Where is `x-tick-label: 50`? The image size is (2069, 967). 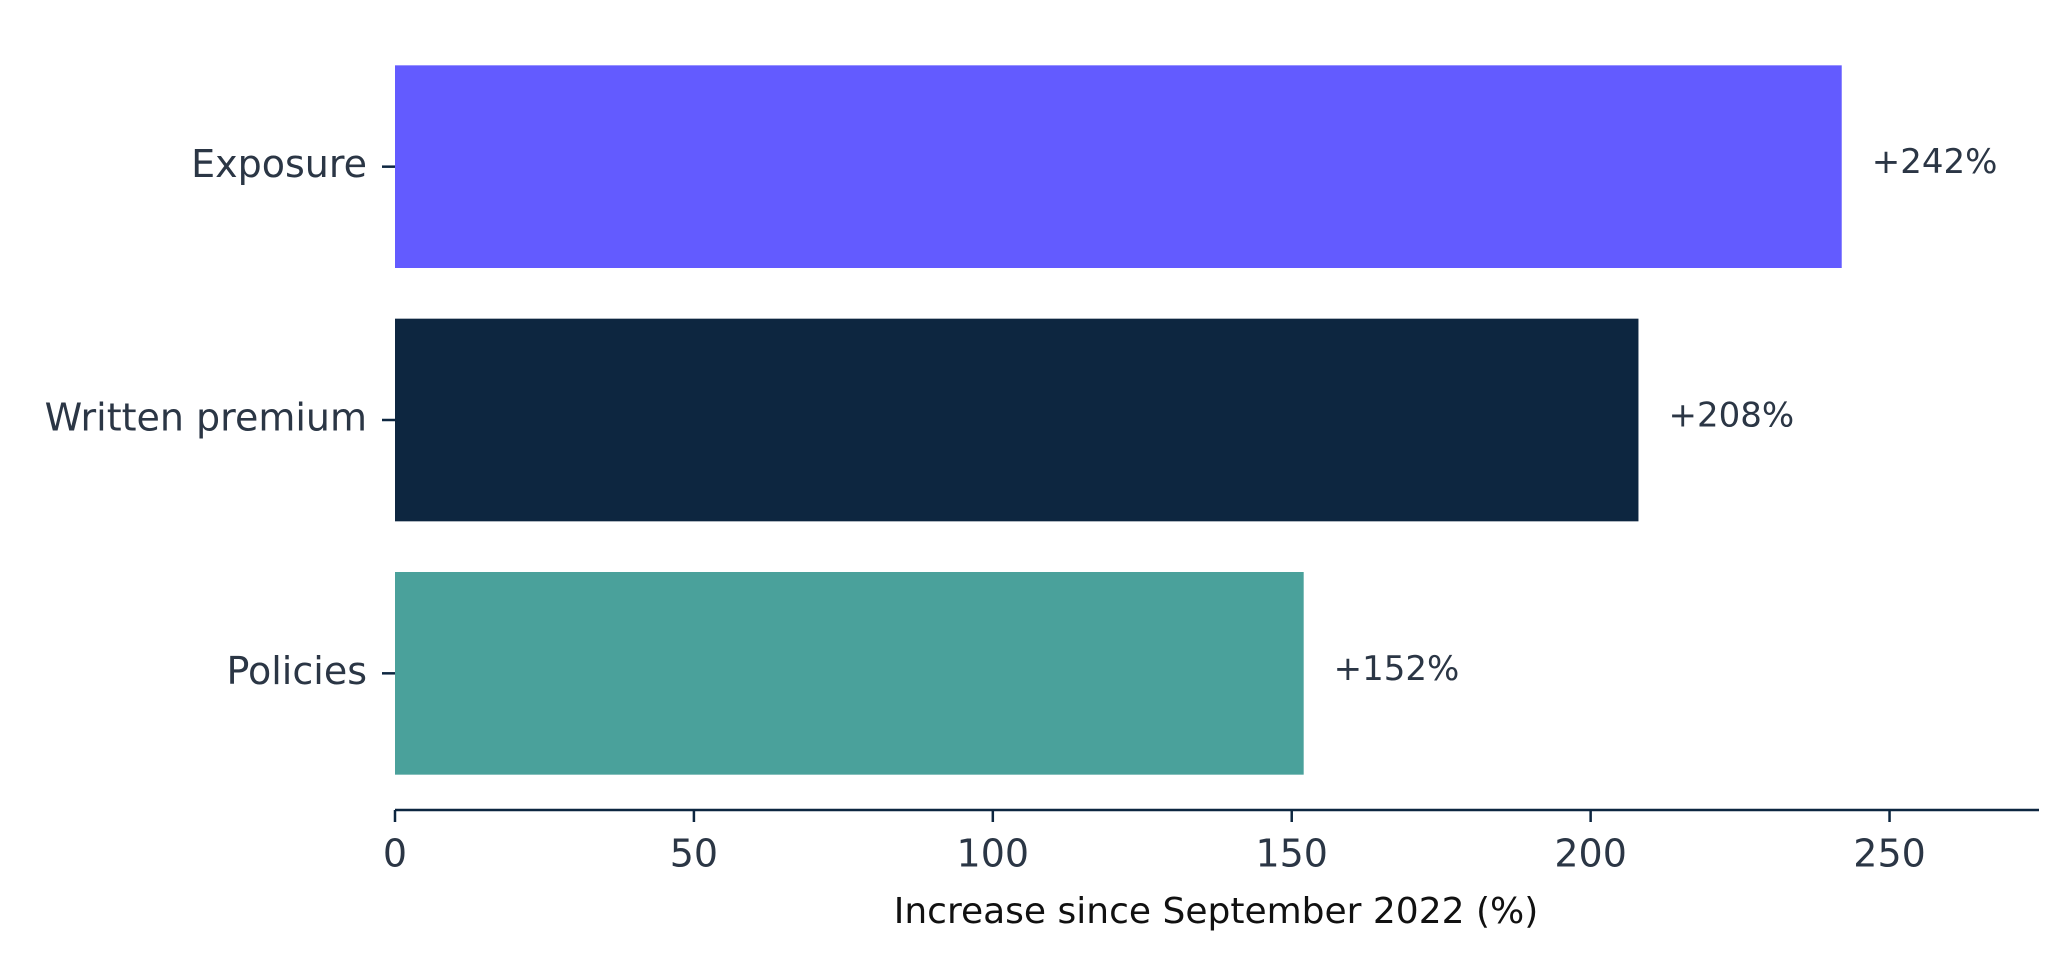
x-tick-label: 50 is located at coordinates (694, 854).